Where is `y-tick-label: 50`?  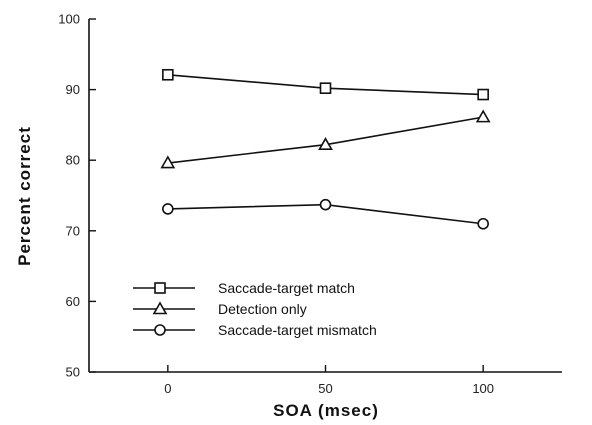
y-tick-label: 50 is located at coordinates (73, 372).